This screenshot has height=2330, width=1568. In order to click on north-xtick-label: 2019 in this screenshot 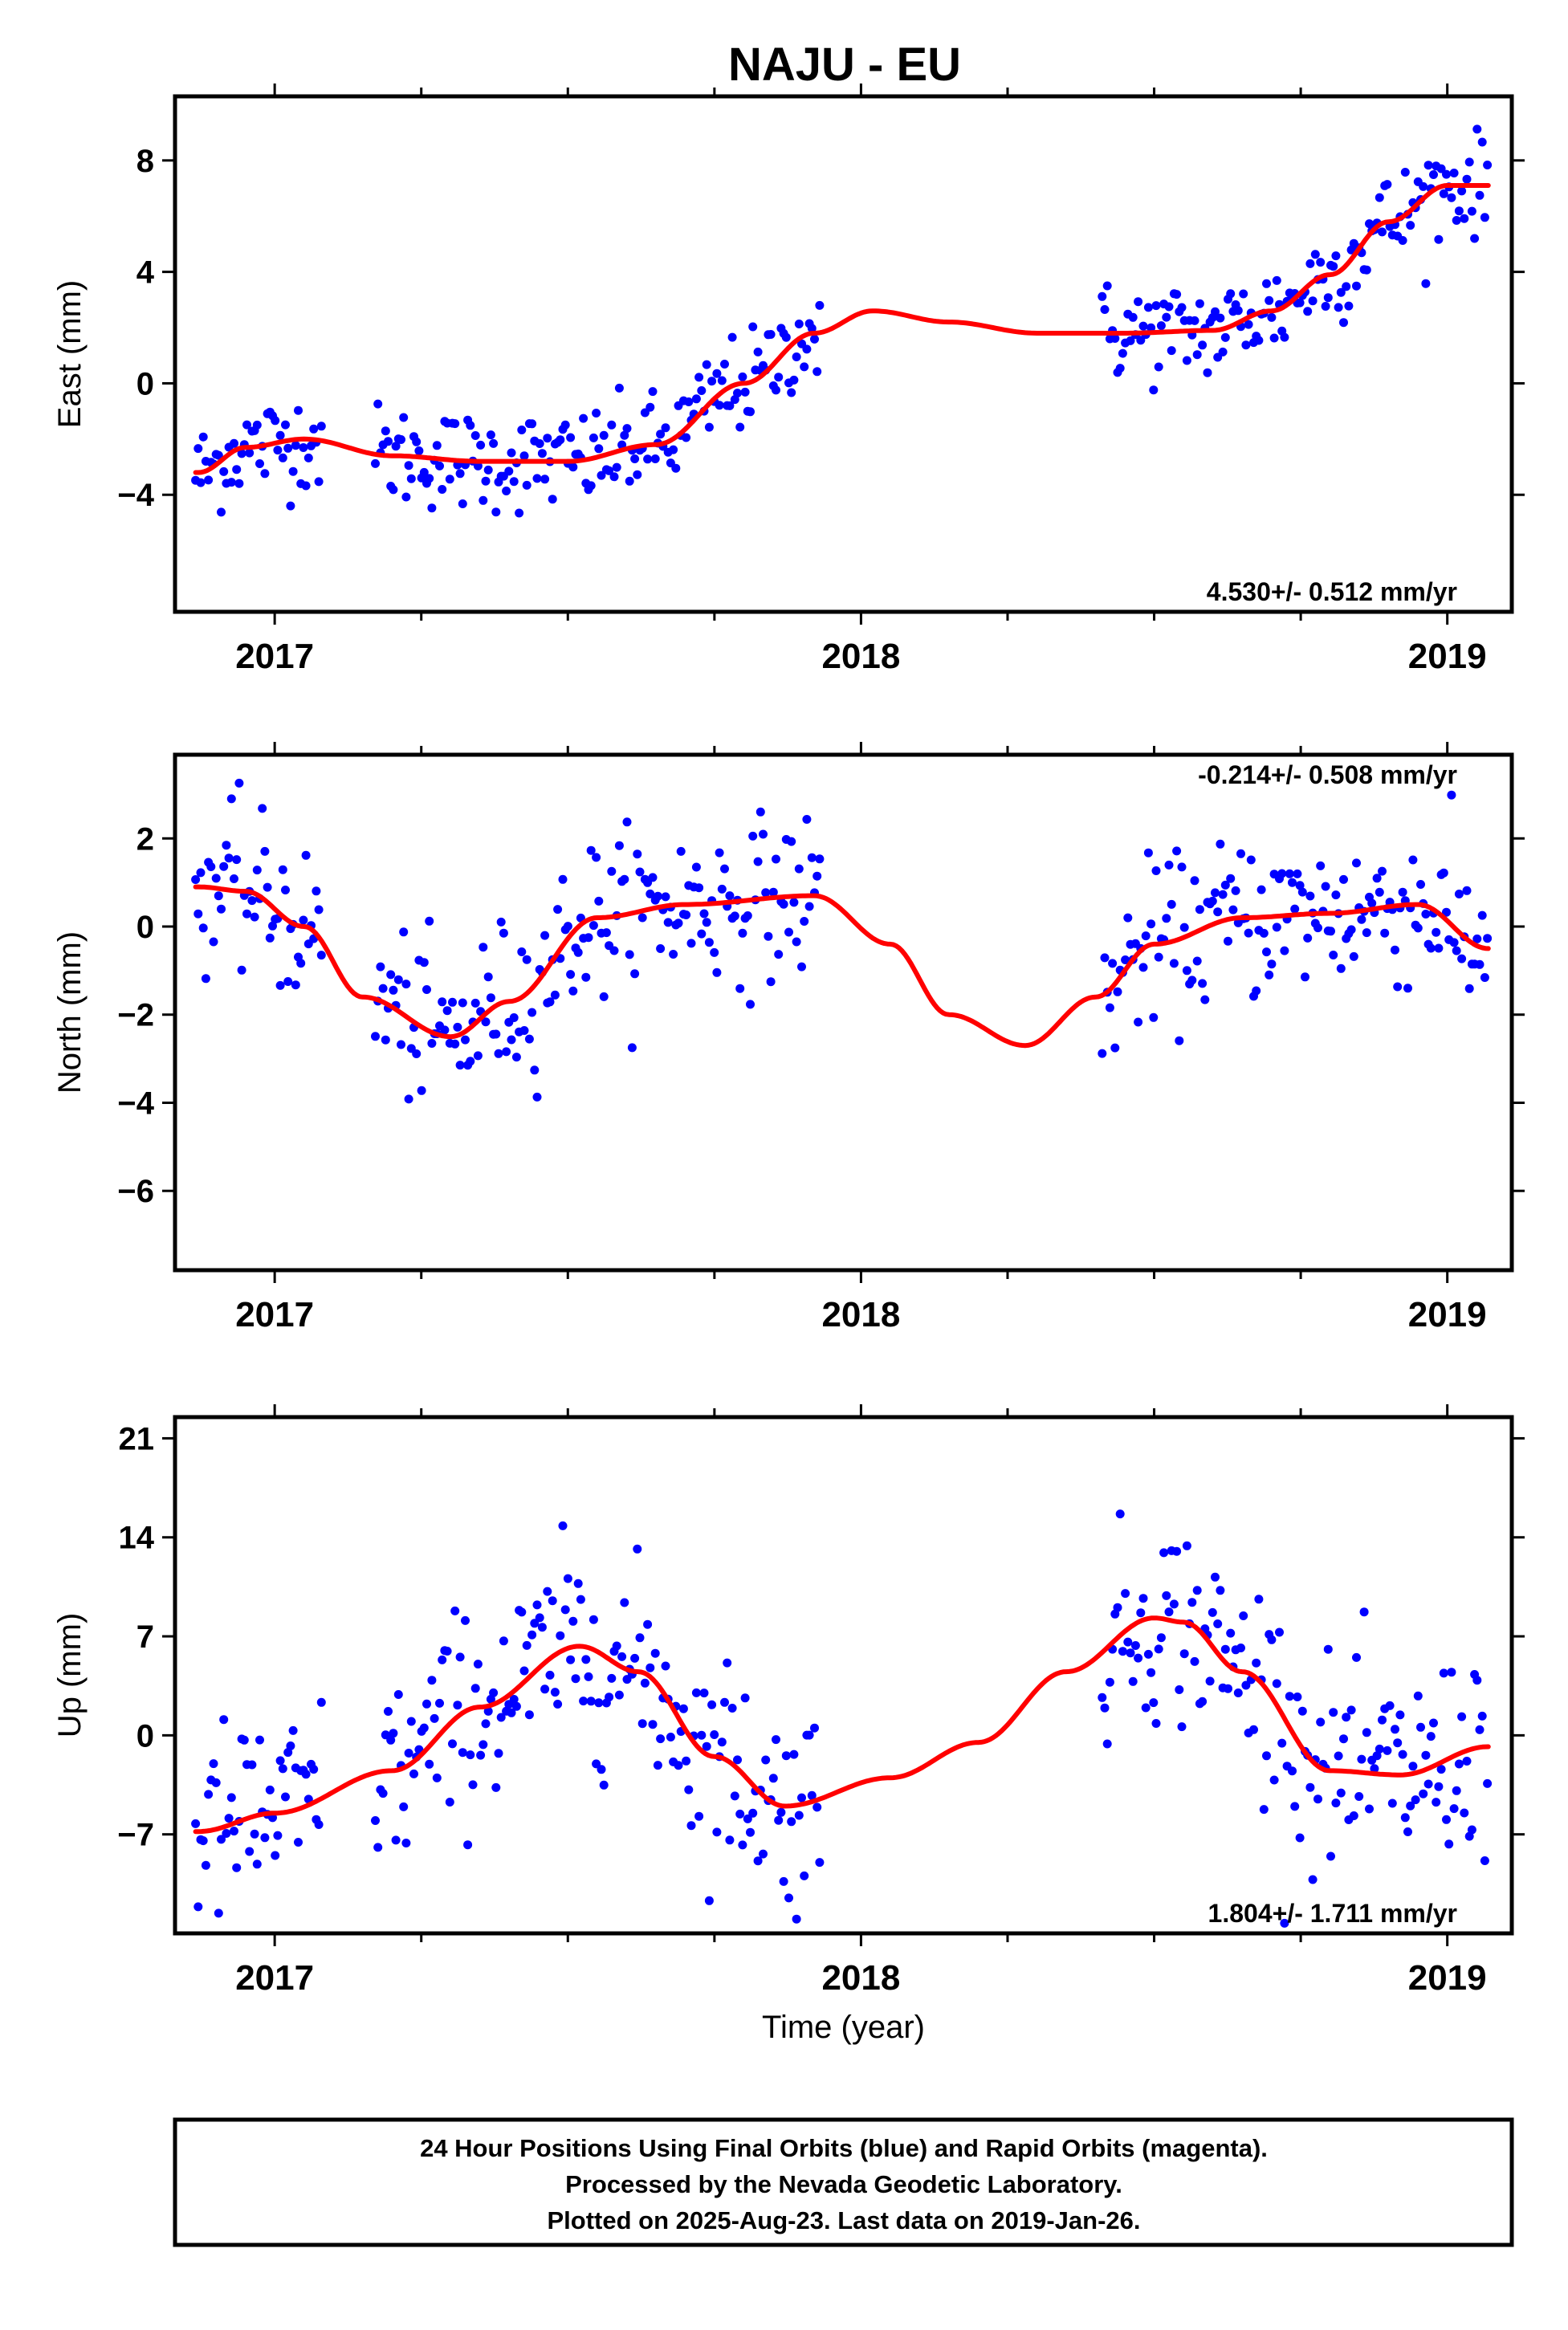, I will do `click(1447, 1314)`.